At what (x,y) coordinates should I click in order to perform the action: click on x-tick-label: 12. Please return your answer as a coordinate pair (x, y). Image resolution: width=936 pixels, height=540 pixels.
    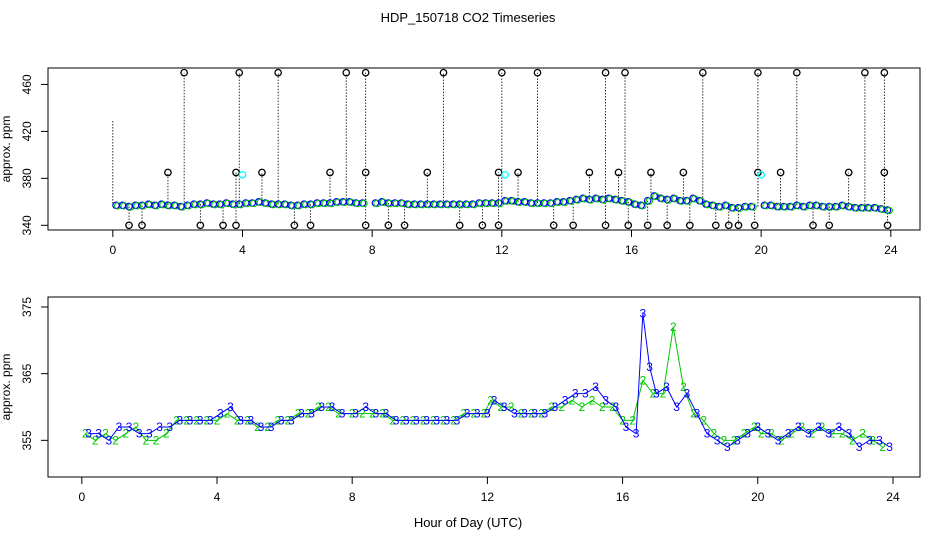
    Looking at the image, I should click on (502, 250).